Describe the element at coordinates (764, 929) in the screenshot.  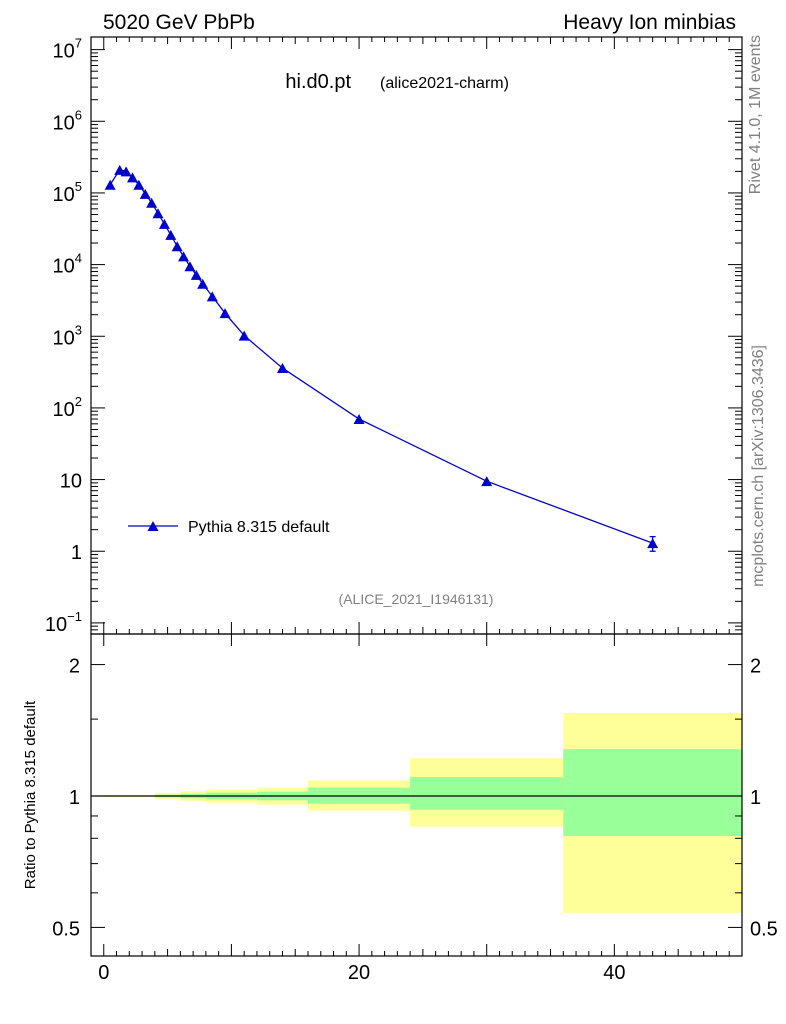
I see `ratio-y-tick-label-right: 0.5` at that location.